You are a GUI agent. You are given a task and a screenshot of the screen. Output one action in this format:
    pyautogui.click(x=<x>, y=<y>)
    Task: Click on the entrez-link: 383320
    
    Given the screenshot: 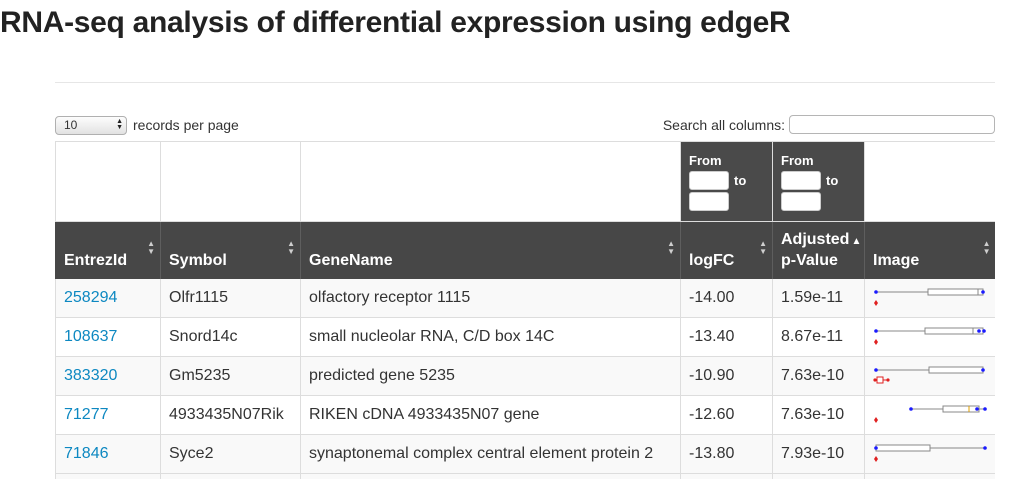 What is the action you would take?
    pyautogui.click(x=91, y=375)
    